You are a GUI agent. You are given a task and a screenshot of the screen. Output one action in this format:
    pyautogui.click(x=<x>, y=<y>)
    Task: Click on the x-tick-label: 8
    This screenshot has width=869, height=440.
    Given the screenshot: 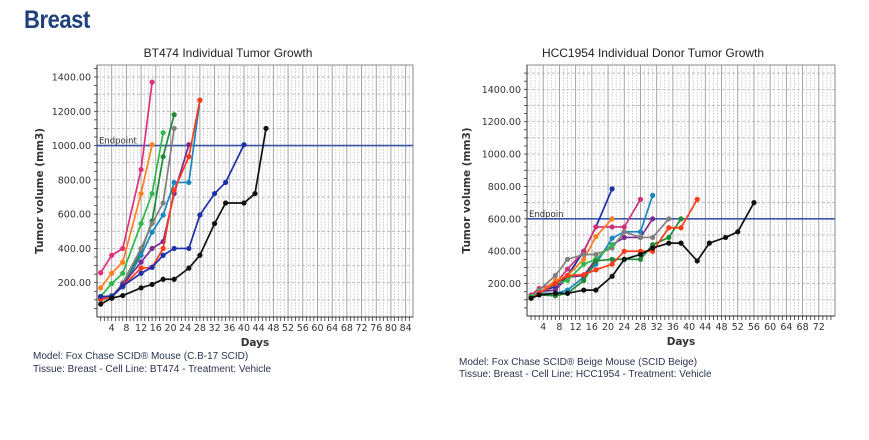 What is the action you would take?
    pyautogui.click(x=126, y=328)
    